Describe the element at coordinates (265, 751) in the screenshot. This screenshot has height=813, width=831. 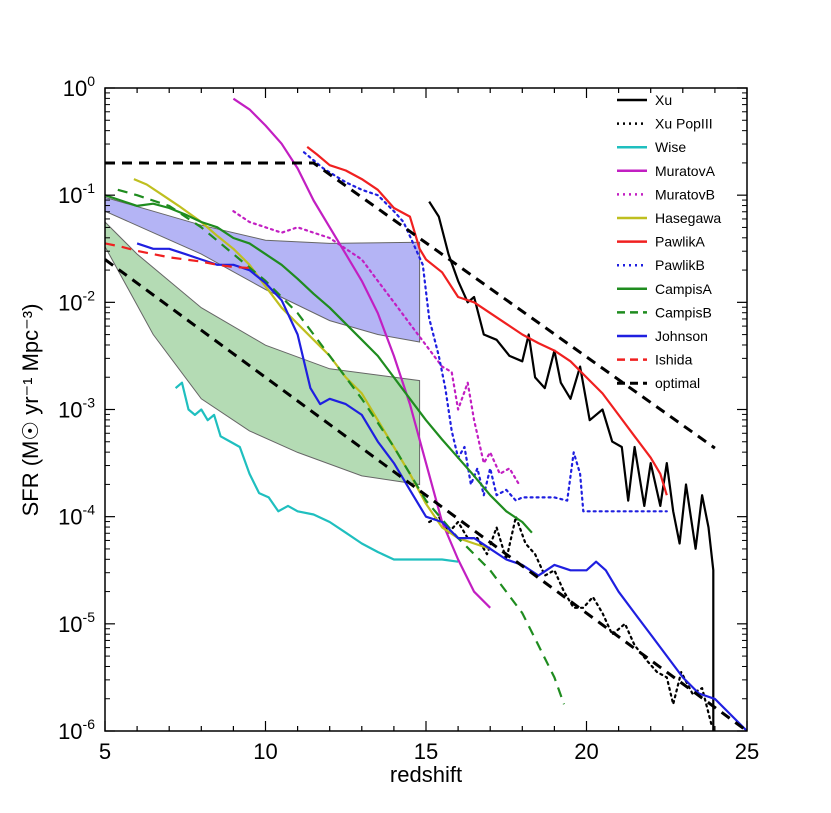
I see `x-tick-label: 10` at that location.